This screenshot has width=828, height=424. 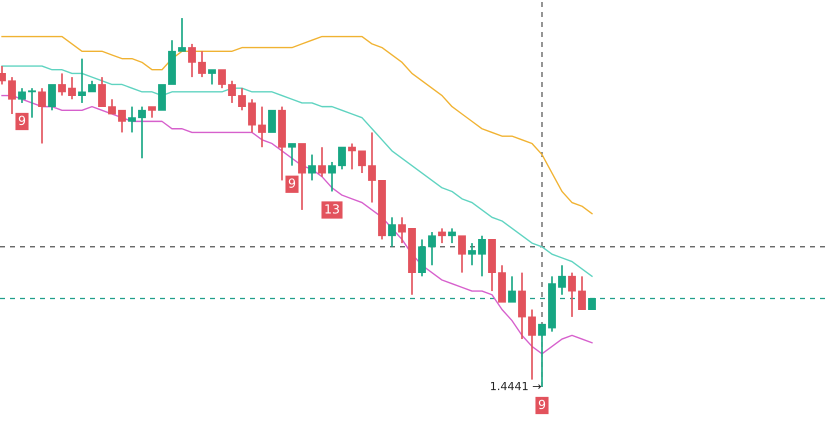 What do you see at coordinates (516, 386) in the screenshot?
I see `annotation: 1.4441 →` at bounding box center [516, 386].